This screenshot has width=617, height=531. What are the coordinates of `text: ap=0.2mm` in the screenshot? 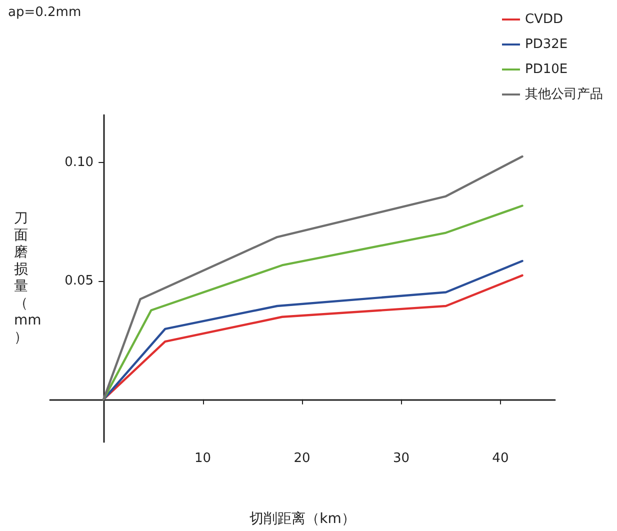 It's located at (45, 12).